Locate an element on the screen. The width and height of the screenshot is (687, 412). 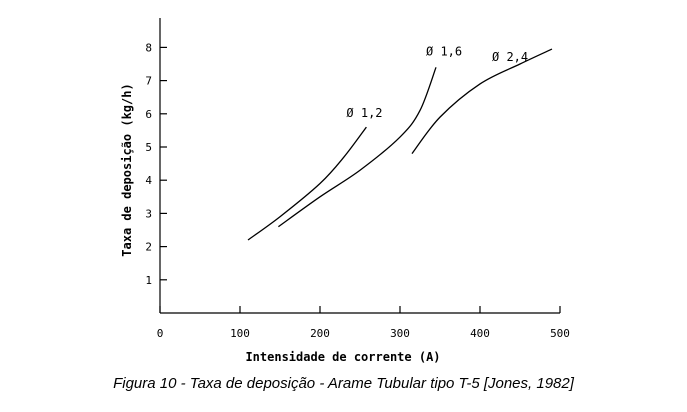
x-tick-label: 0 is located at coordinates (160, 333).